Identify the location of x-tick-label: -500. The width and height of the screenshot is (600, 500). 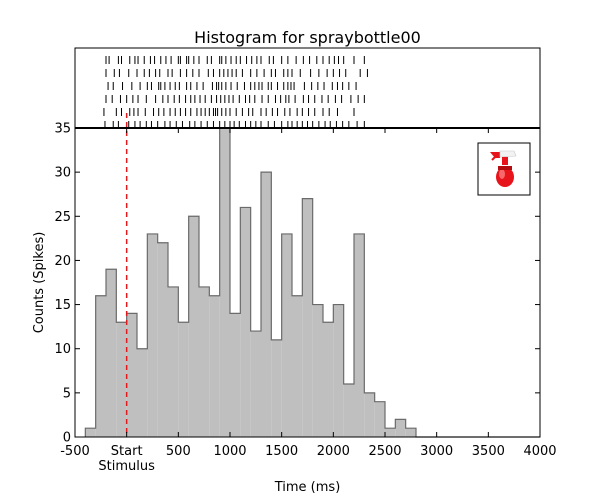
(75, 451).